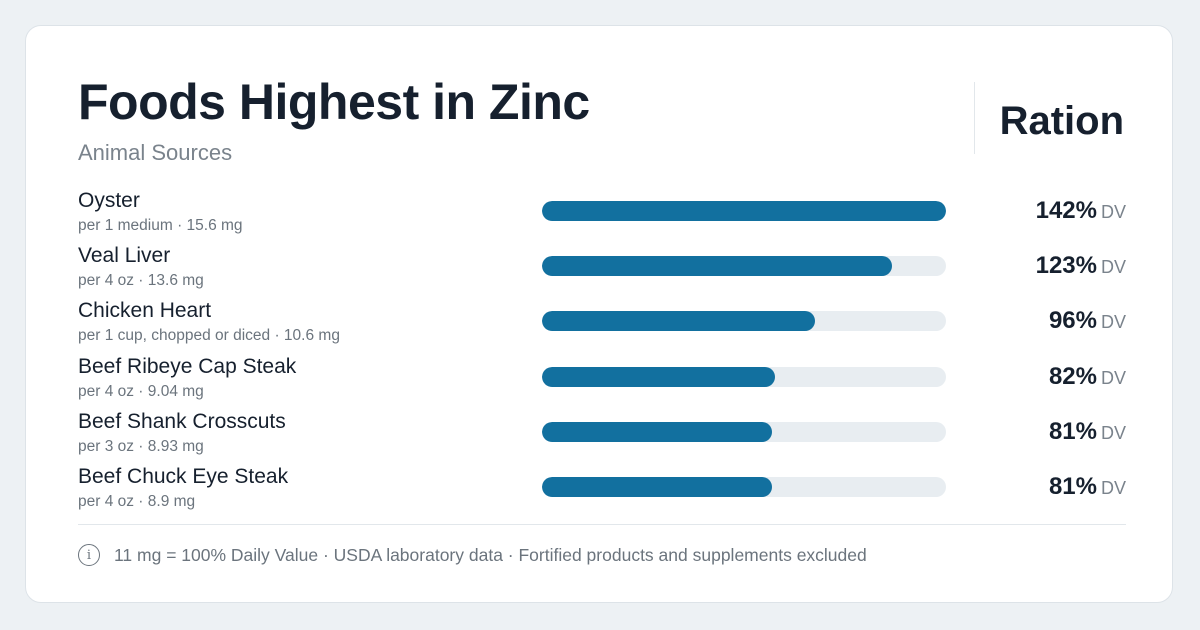  Describe the element at coordinates (141, 446) in the screenshot. I see `bar-serving-label: per 3 oz · 8.93 mg` at that location.